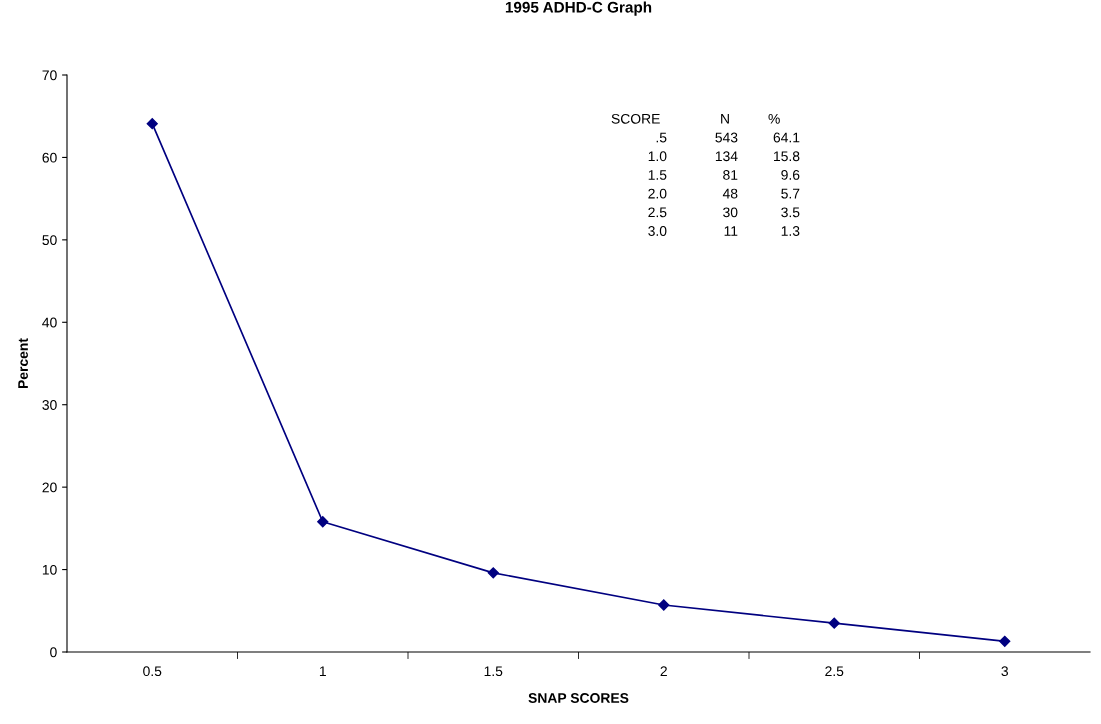 The image size is (1101, 724). Describe the element at coordinates (53, 652) in the screenshot. I see `y-tick-label: 0` at that location.